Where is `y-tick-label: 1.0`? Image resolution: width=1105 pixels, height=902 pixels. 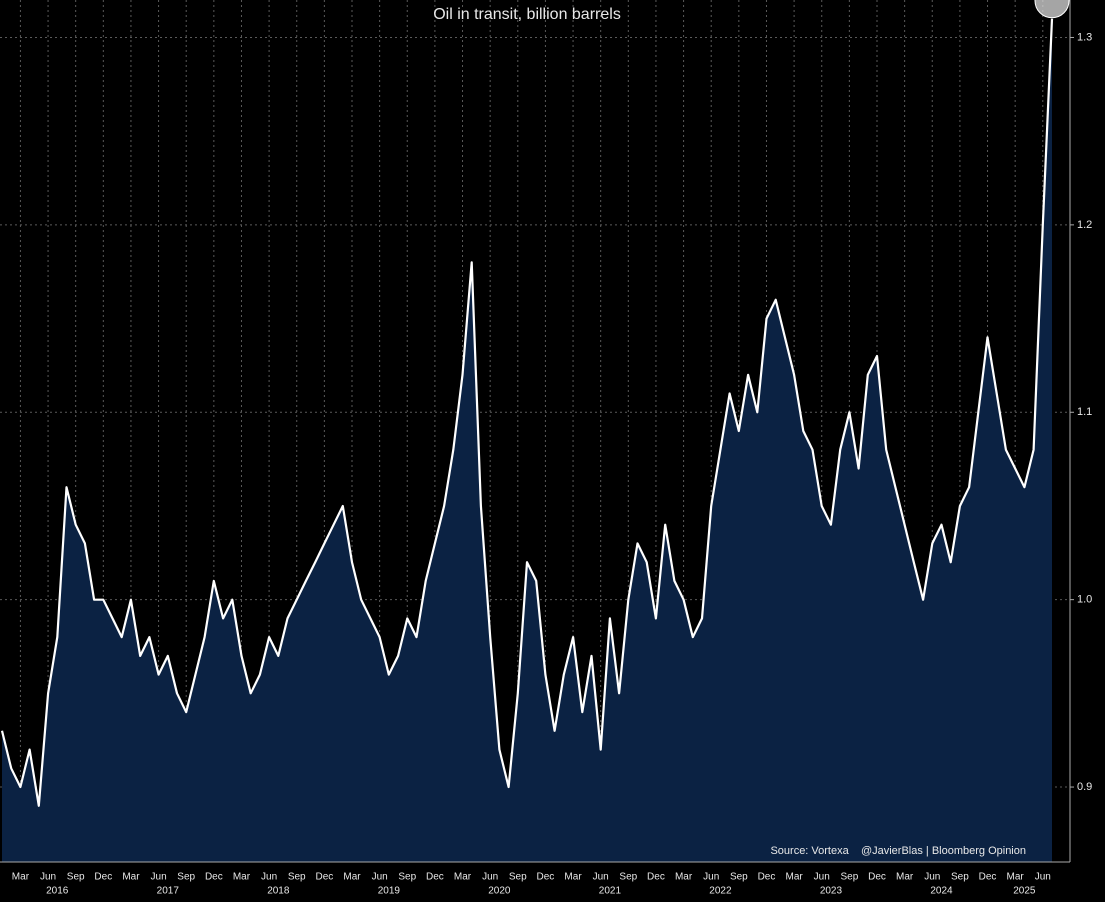 y-tick-label: 1.0 is located at coordinates (1084, 600).